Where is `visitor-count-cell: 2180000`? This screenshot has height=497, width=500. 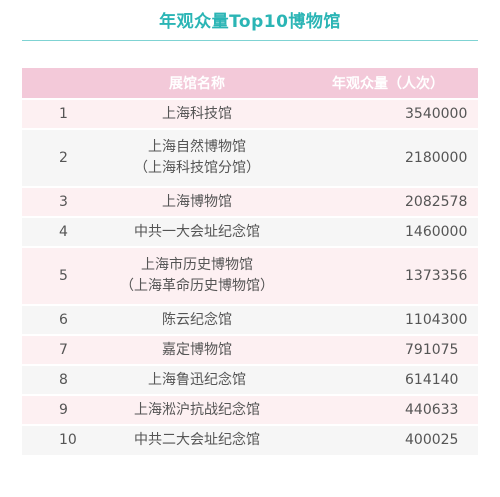
visitor-count-cell: 2180000 is located at coordinates (436, 157).